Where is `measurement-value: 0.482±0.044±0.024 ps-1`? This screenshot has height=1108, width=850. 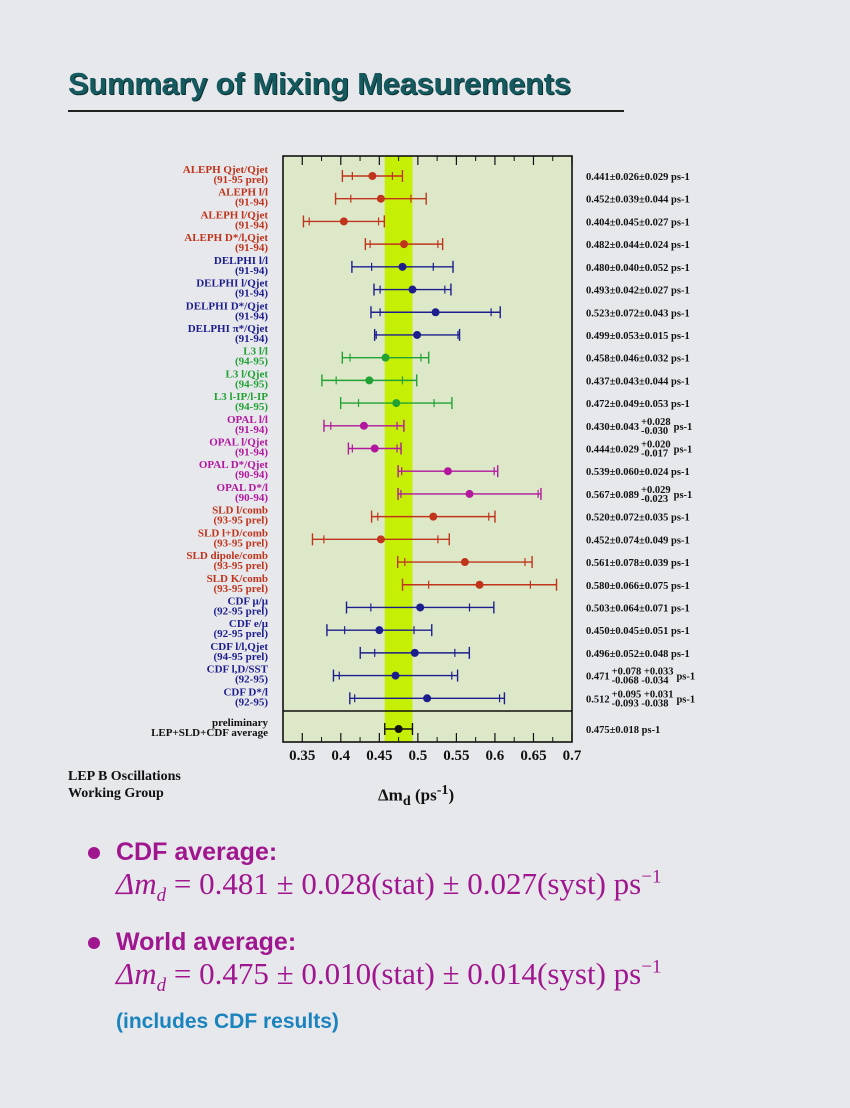
measurement-value: 0.482±0.044±0.024 ps-1 is located at coordinates (638, 245).